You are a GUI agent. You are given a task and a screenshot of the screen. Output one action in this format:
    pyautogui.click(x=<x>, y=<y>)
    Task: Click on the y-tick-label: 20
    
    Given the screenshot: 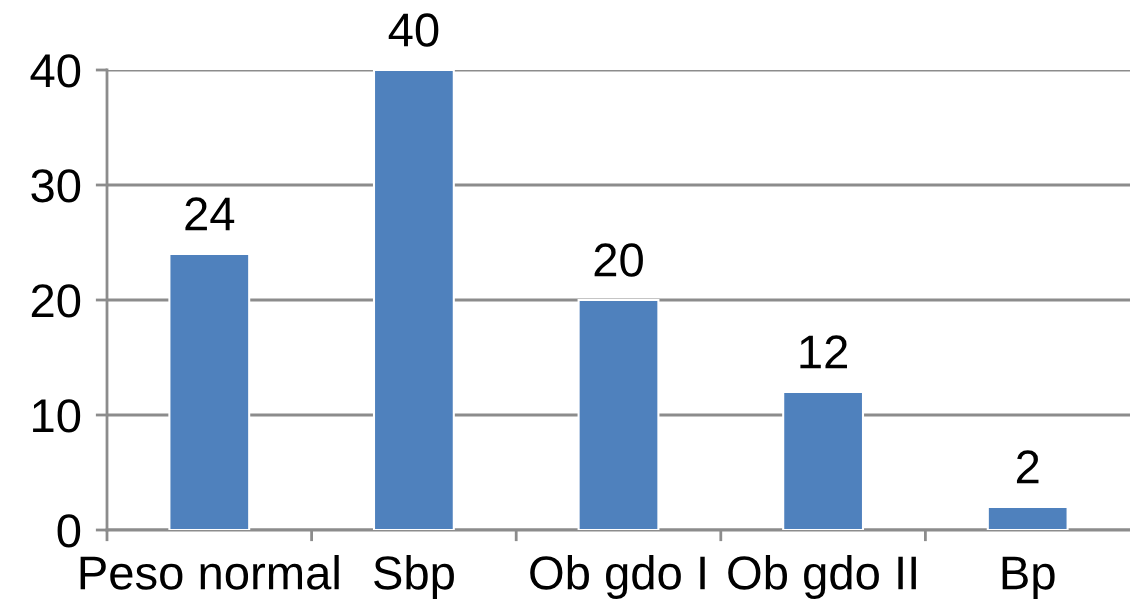 What is the action you would take?
    pyautogui.click(x=56, y=301)
    